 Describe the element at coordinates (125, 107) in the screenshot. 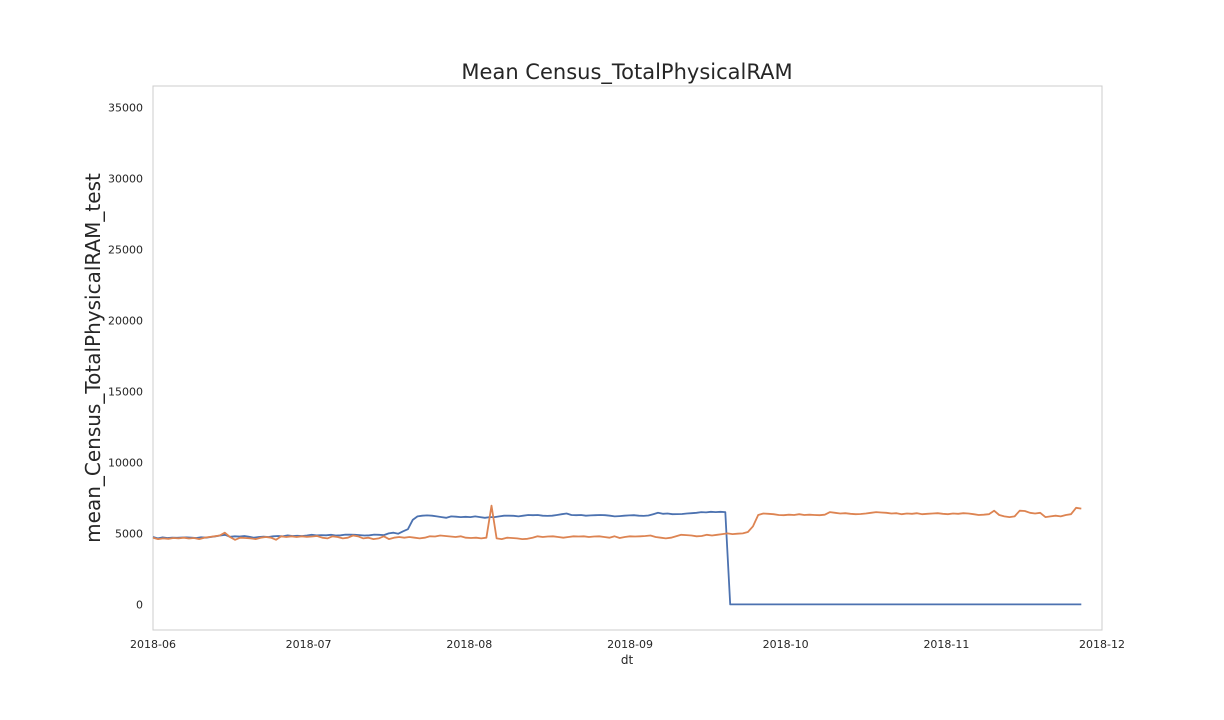

I see `y-tick-label: 35000` at that location.